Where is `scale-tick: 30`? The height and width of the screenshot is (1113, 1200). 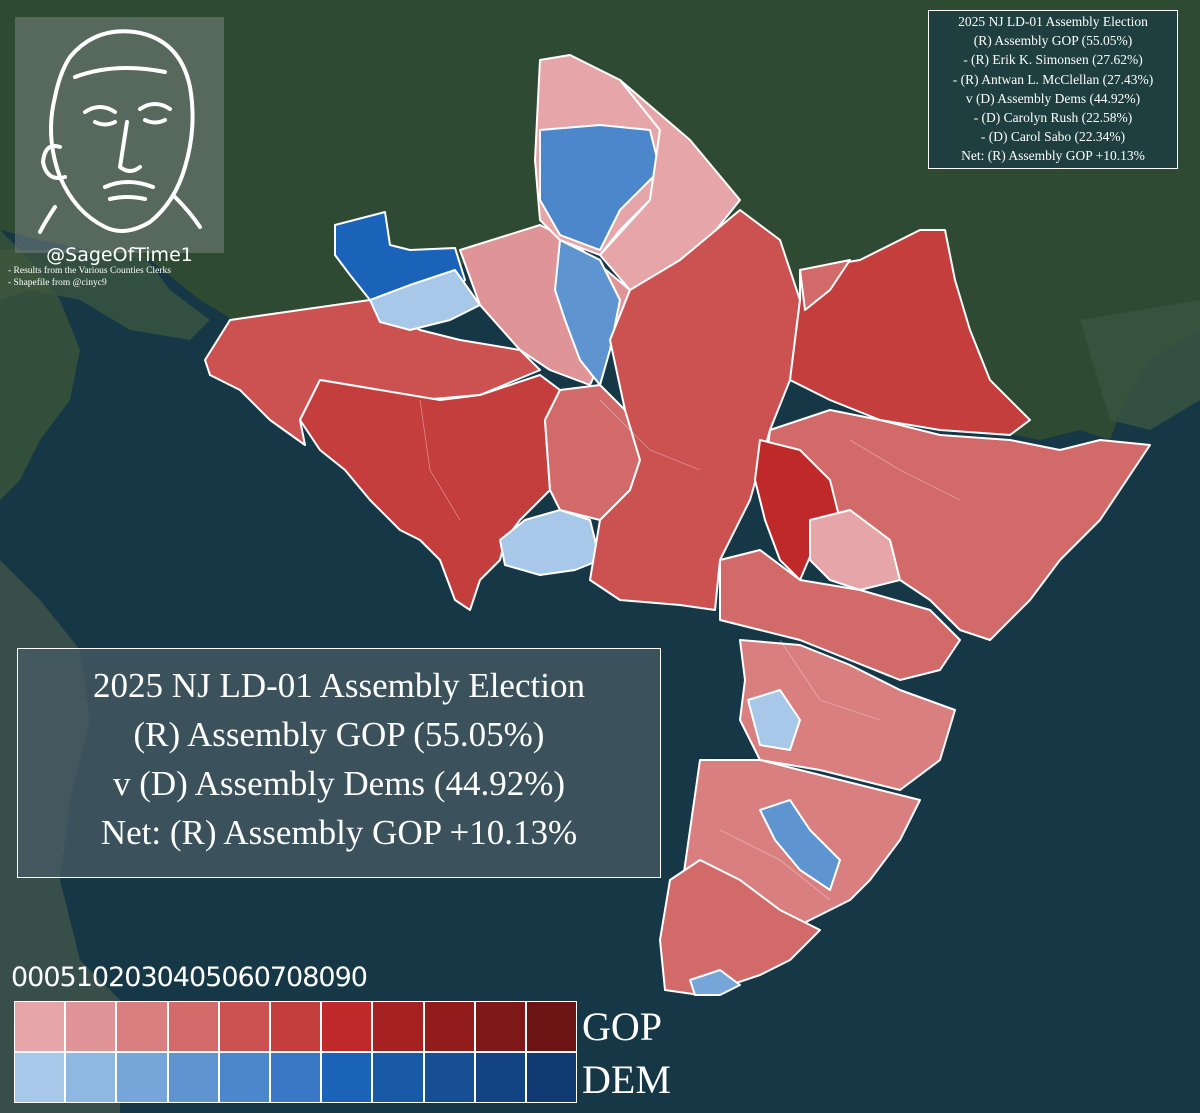 scale-tick: 30 is located at coordinates (156, 977).